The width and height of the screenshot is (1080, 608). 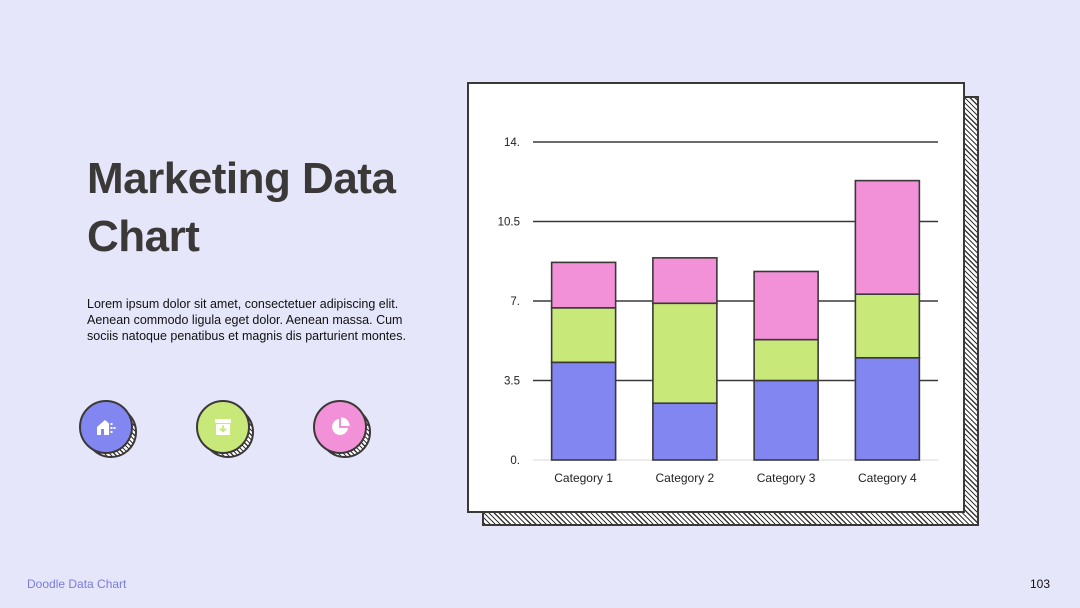 I want to click on pie-icon-badge, so click(x=344, y=431).